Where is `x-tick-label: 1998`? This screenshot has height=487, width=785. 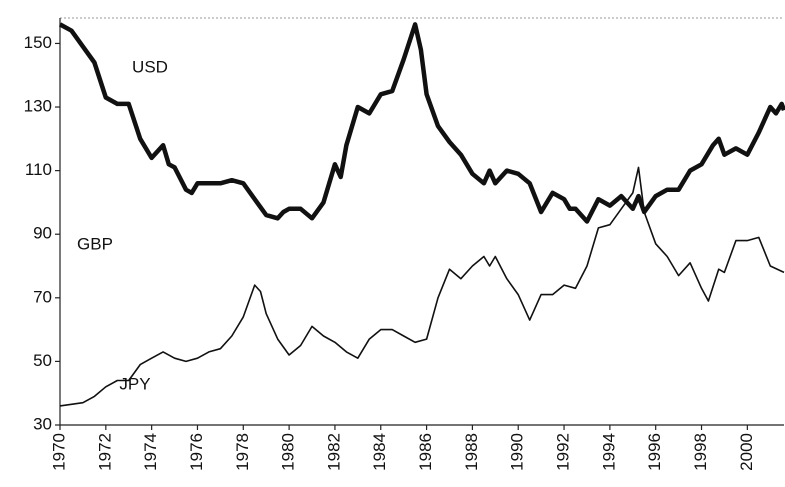 x-tick-label: 1998 is located at coordinates (700, 452).